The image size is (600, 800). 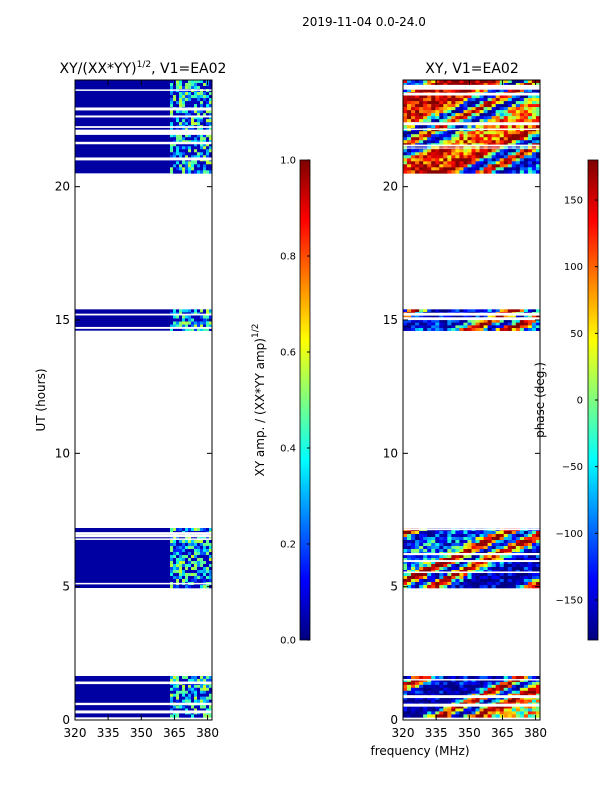 I want to click on right-flag-gap, so click(x=471, y=697).